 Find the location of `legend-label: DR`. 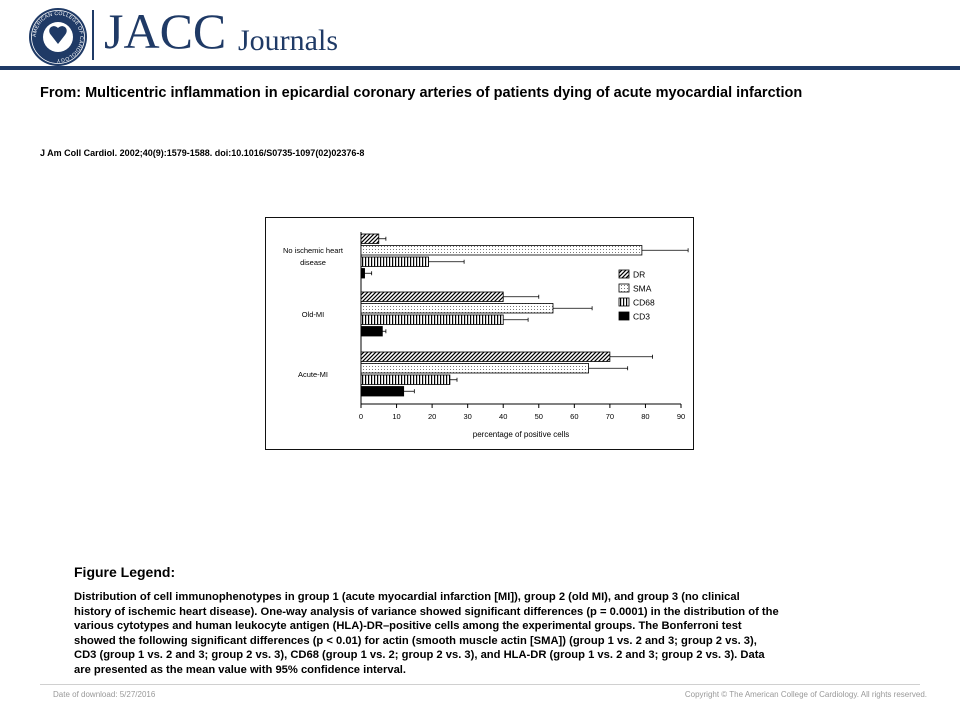

legend-label: DR is located at coordinates (639, 275).